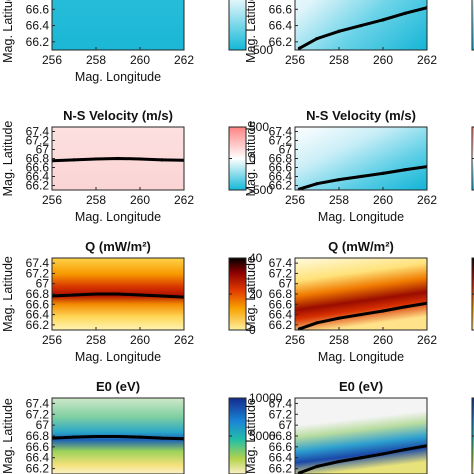  What do you see at coordinates (256, 258) in the screenshot?
I see `colorbar-tick-label: 40` at bounding box center [256, 258].